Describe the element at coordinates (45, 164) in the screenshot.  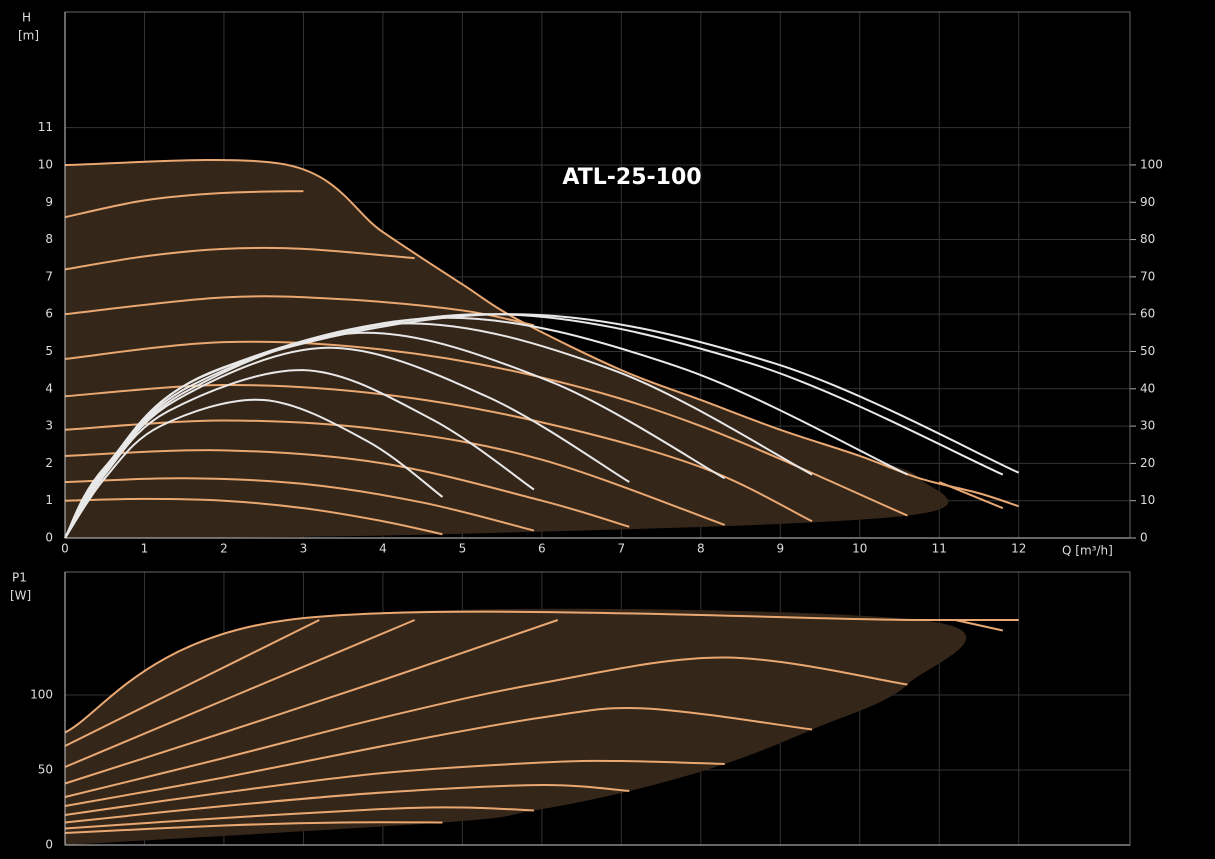
I see `y-tick-label: 10` at that location.